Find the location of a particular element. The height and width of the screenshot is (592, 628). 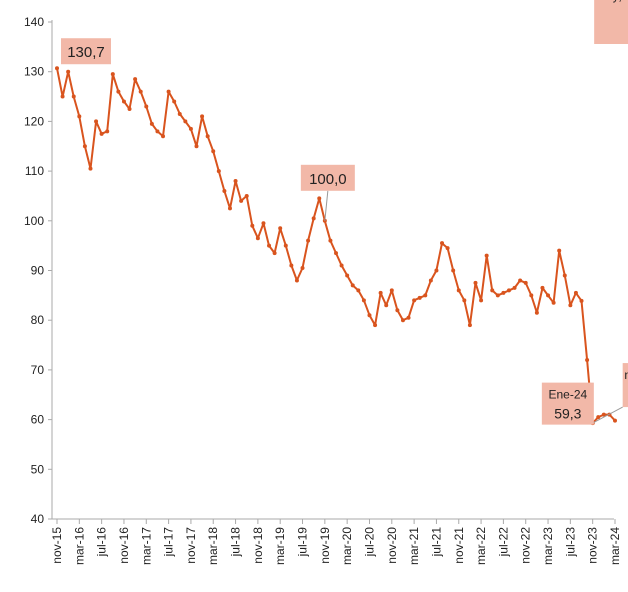

annotation-value: 59,8 is located at coordinates (615, 1).